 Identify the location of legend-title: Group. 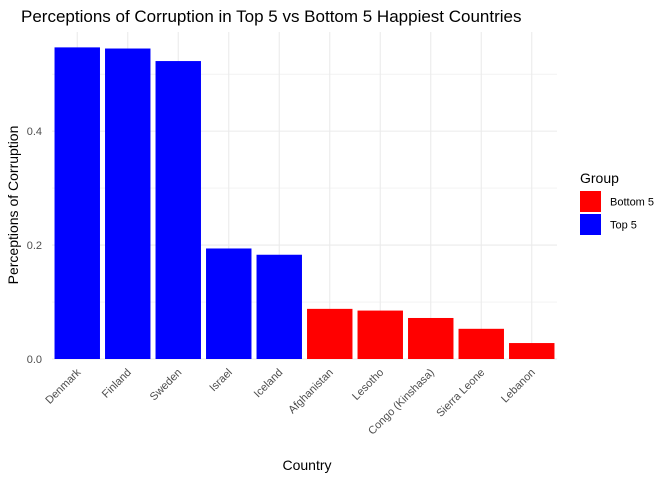
(599, 178).